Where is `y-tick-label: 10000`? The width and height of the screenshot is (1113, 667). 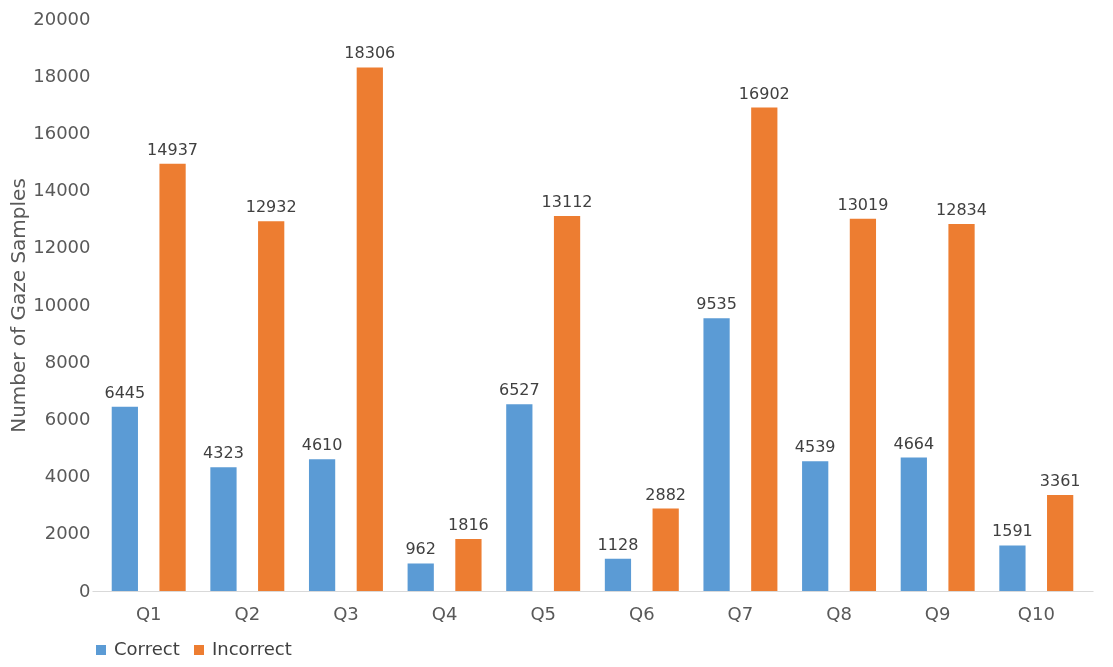
y-tick-label: 10000 is located at coordinates (62, 304).